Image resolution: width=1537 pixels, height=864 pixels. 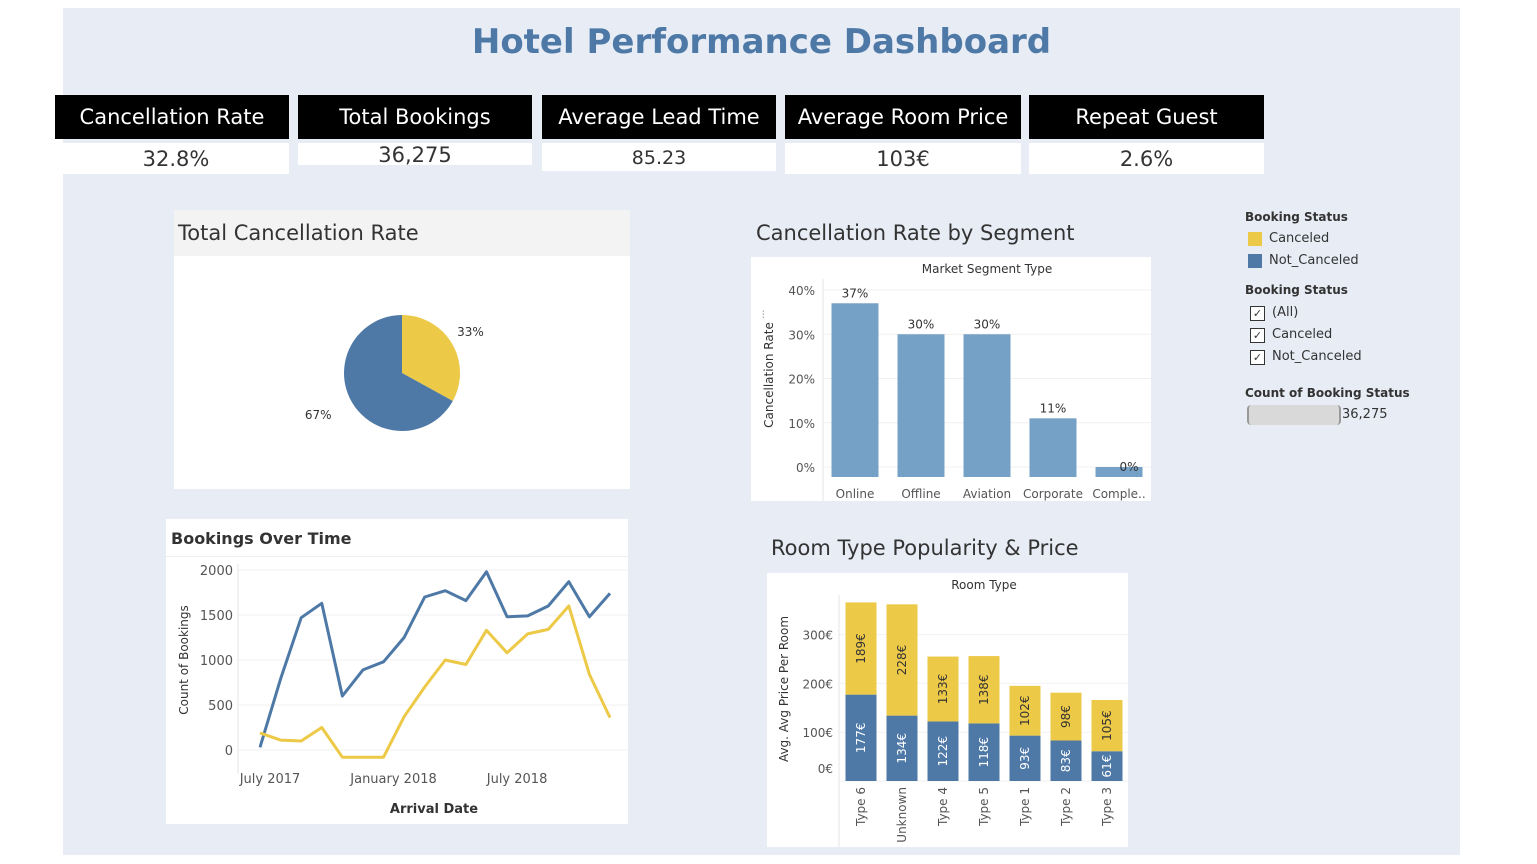 I want to click on pie-title-bar, so click(x=402, y=233).